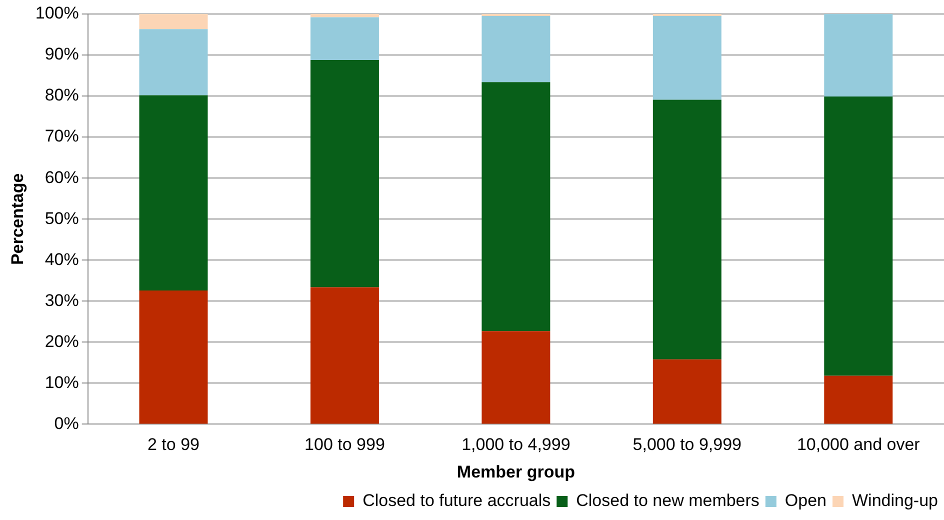 This screenshot has height=520, width=944. Describe the element at coordinates (66, 423) in the screenshot. I see `y-tick-label: 0%` at that location.